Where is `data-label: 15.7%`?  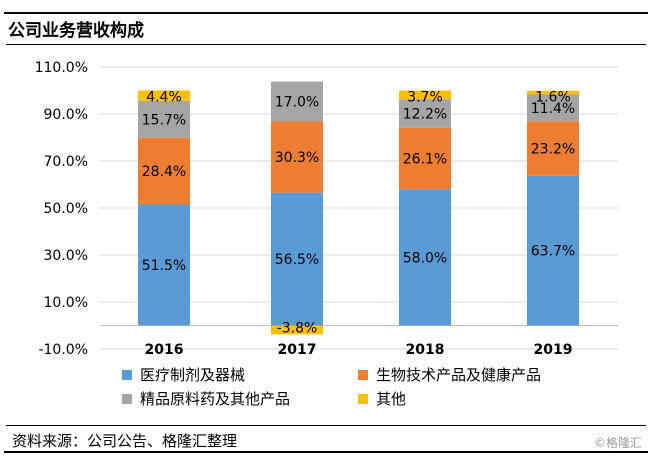 data-label: 15.7% is located at coordinates (164, 120).